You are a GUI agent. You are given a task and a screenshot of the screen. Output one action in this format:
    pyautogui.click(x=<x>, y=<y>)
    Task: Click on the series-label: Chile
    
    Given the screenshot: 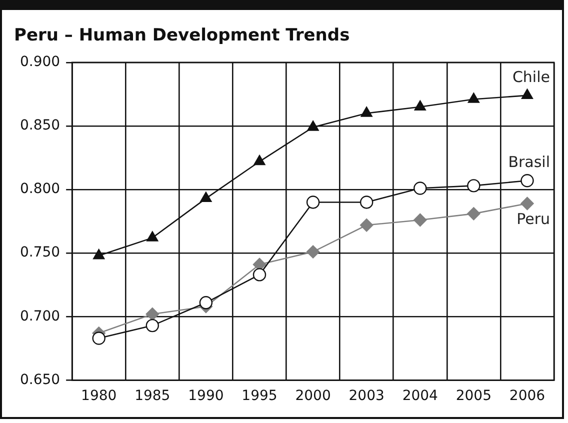 What is the action you would take?
    pyautogui.click(x=531, y=77)
    